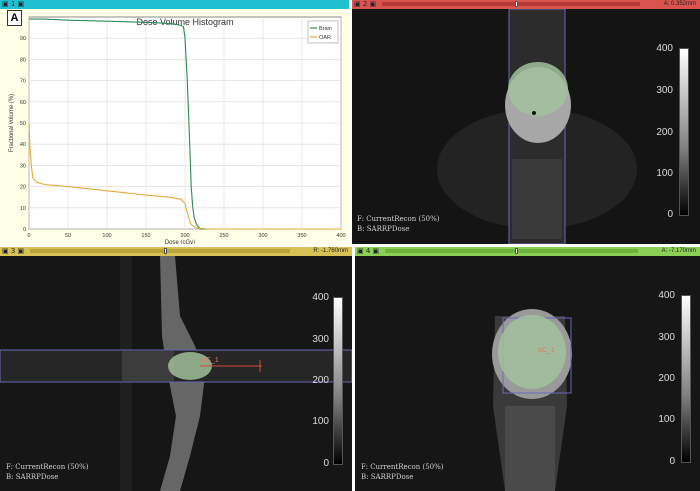 Image resolution: width=700 pixels, height=491 pixels. I want to click on legend-label: OAR, so click(325, 38).